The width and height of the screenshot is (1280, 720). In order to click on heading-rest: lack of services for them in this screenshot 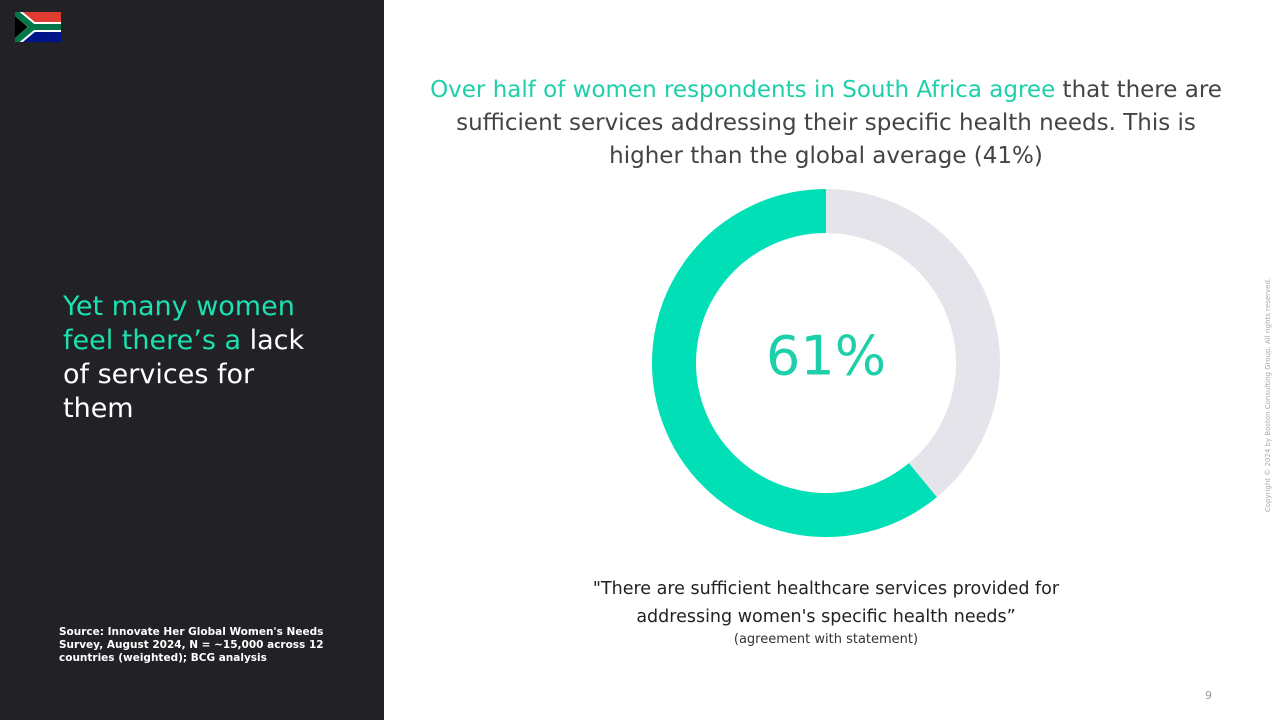, I will do `click(184, 374)`.